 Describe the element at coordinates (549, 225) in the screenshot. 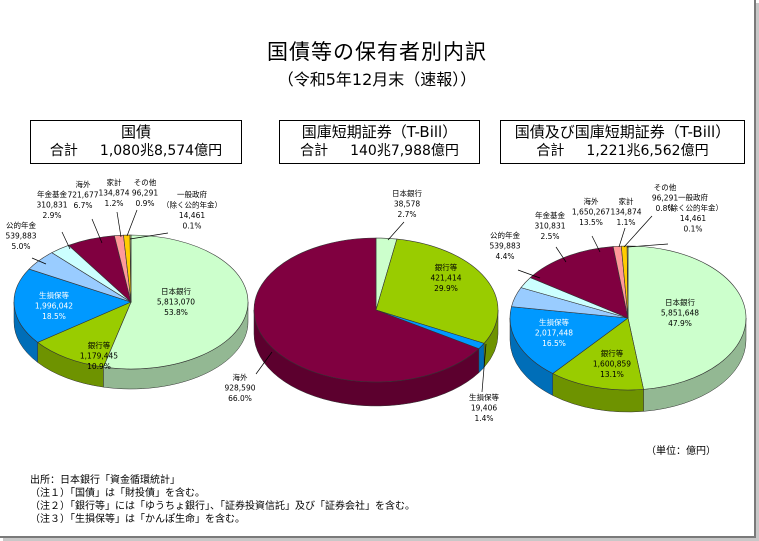

I see `slice-label: 年金基金 310,831 2.5%` at that location.